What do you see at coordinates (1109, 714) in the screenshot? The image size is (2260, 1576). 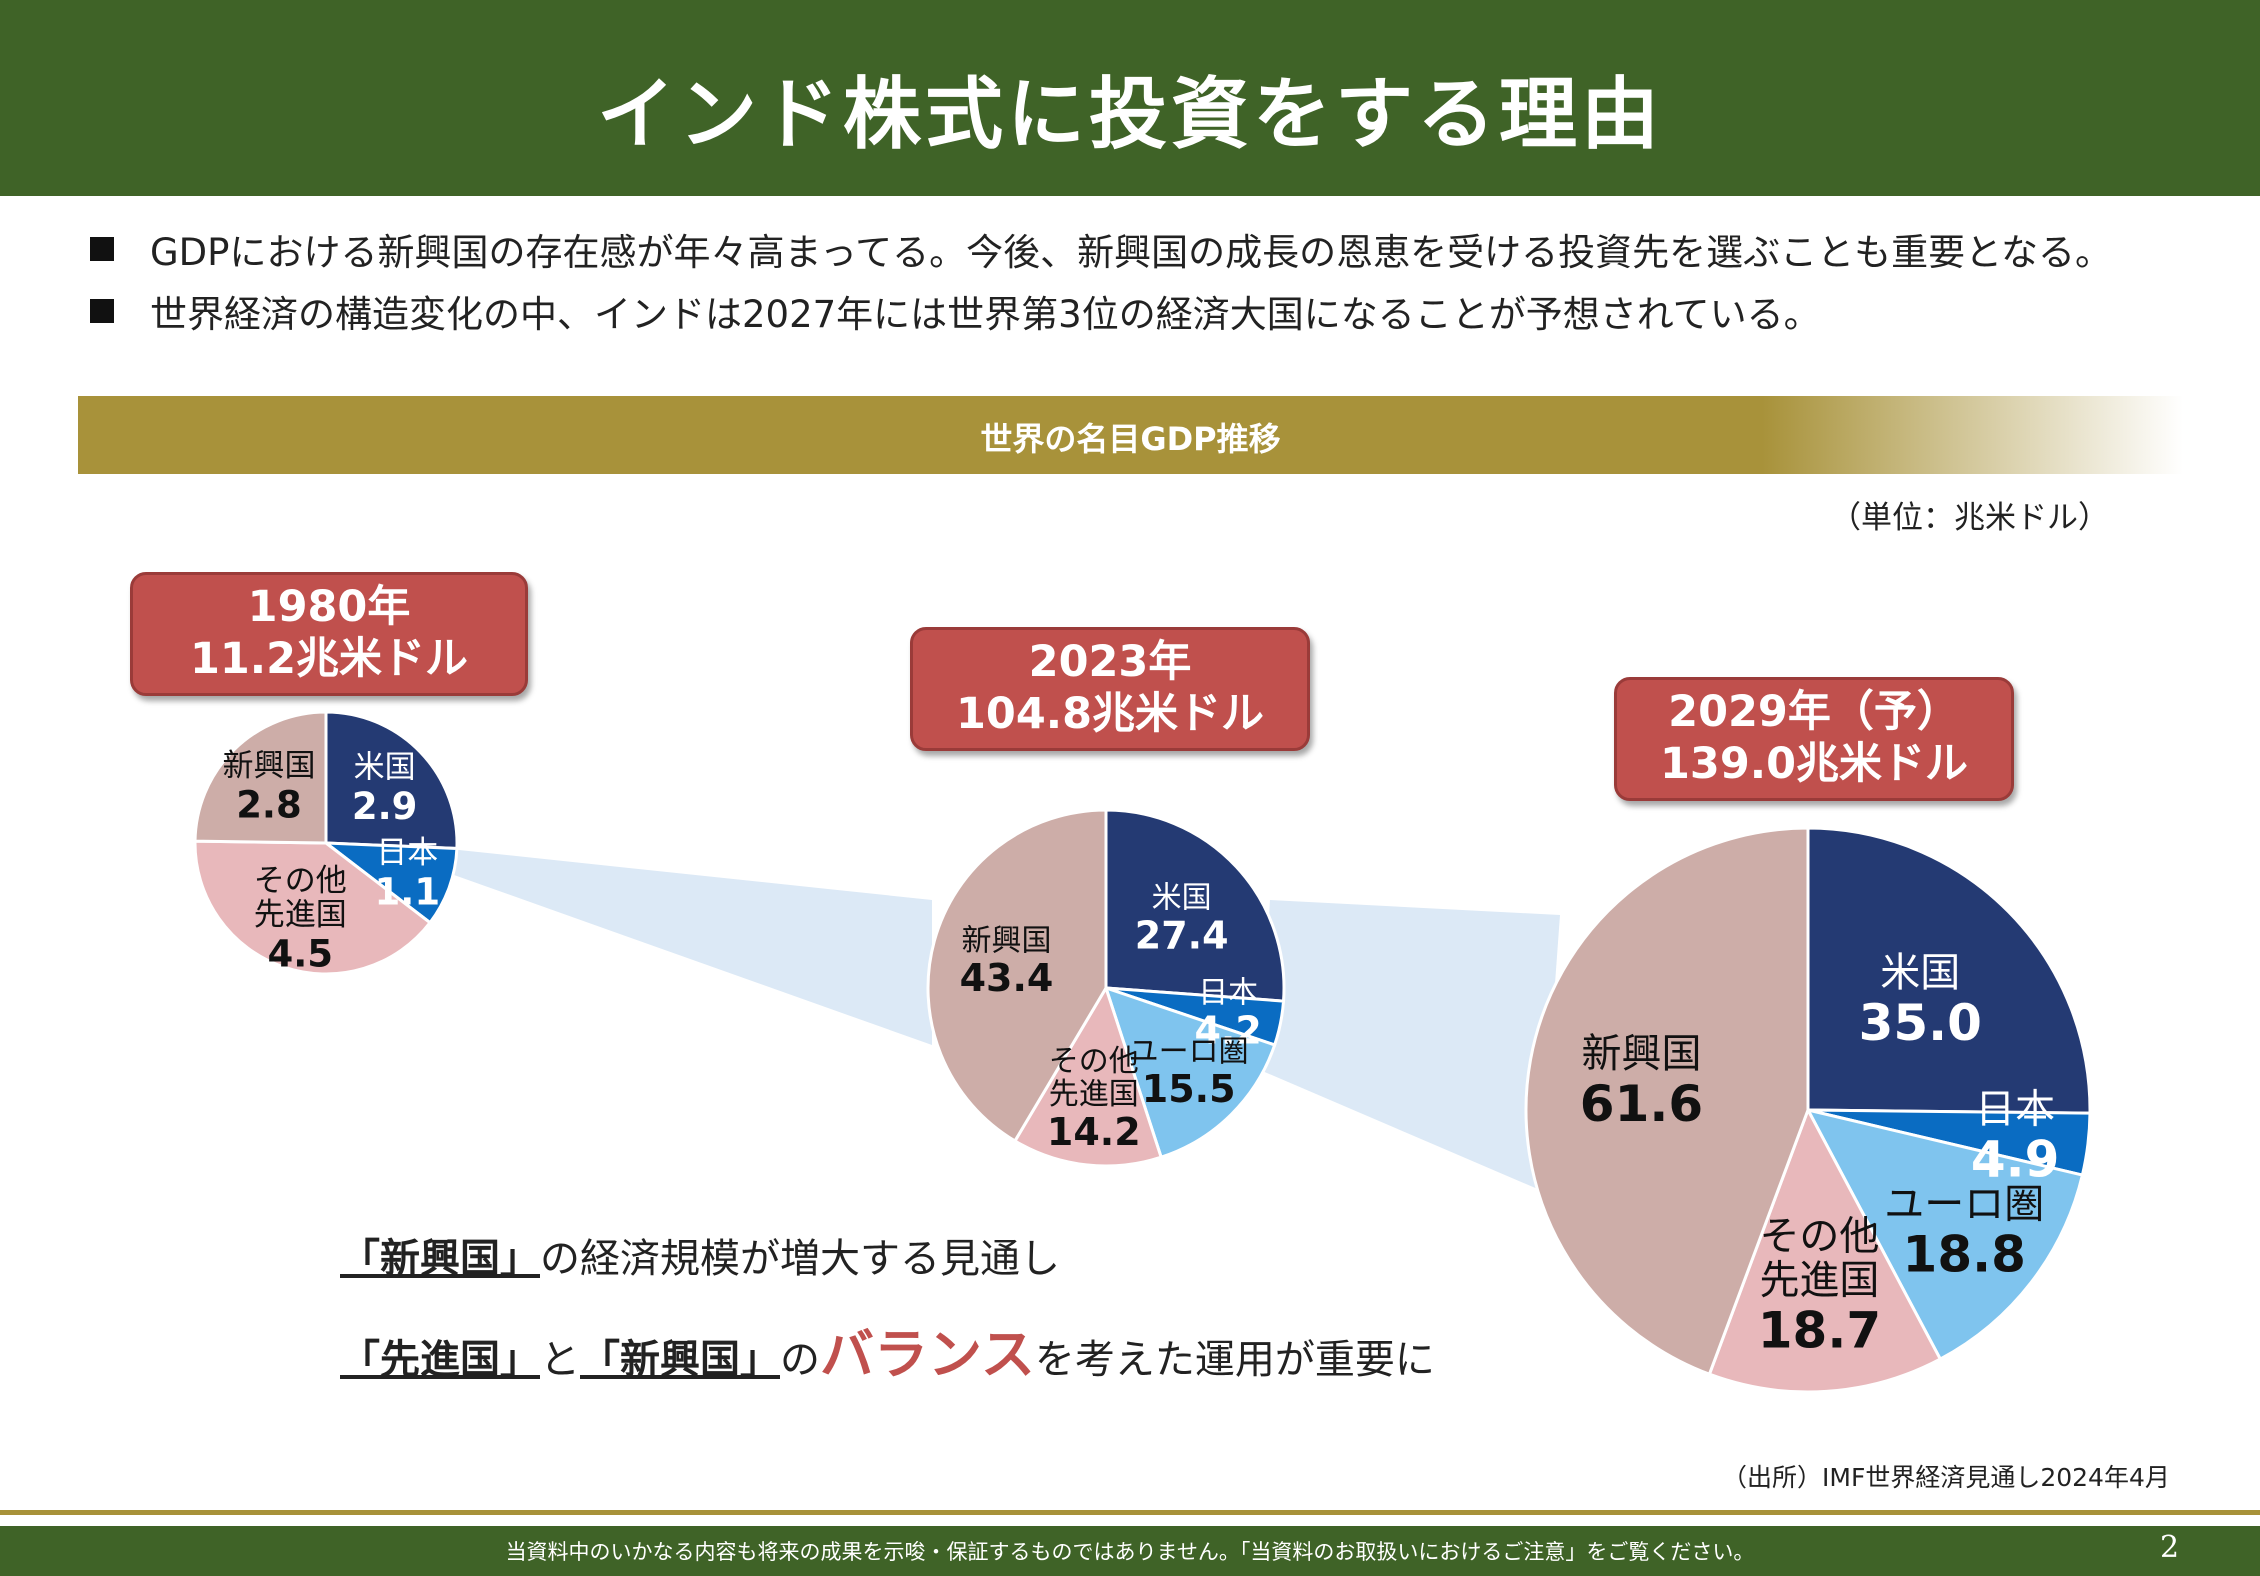 I see `total-label: 104.8兆米ドル` at bounding box center [1109, 714].